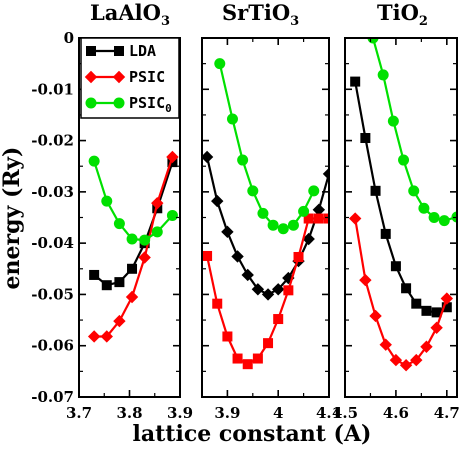 The width and height of the screenshot is (463, 449). I want to click on x-tick-label: 4.7, so click(447, 413).